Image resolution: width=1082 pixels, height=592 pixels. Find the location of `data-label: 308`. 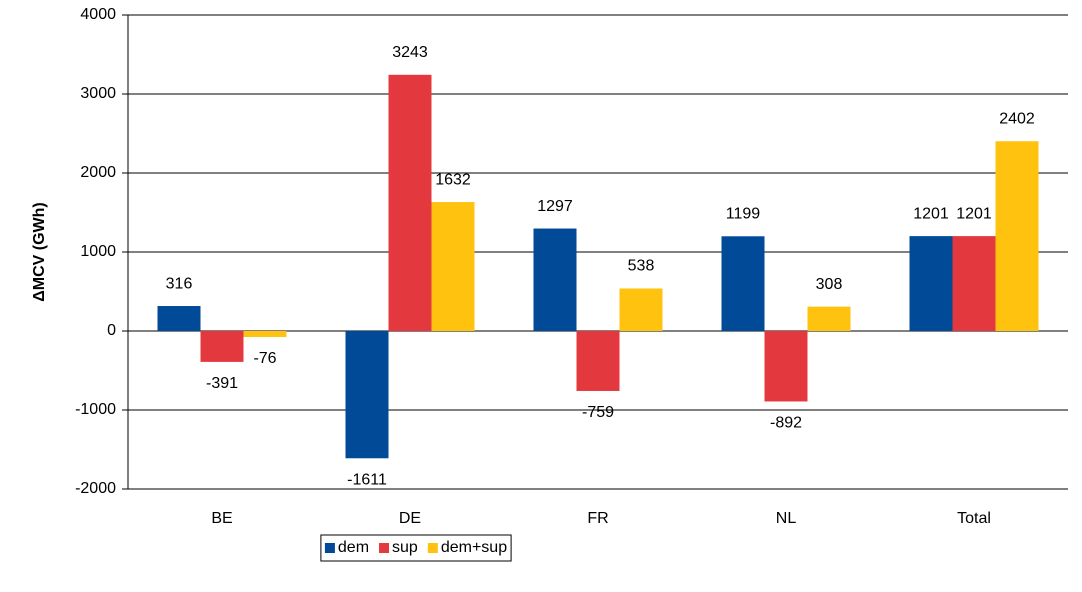

data-label: 308 is located at coordinates (829, 284).